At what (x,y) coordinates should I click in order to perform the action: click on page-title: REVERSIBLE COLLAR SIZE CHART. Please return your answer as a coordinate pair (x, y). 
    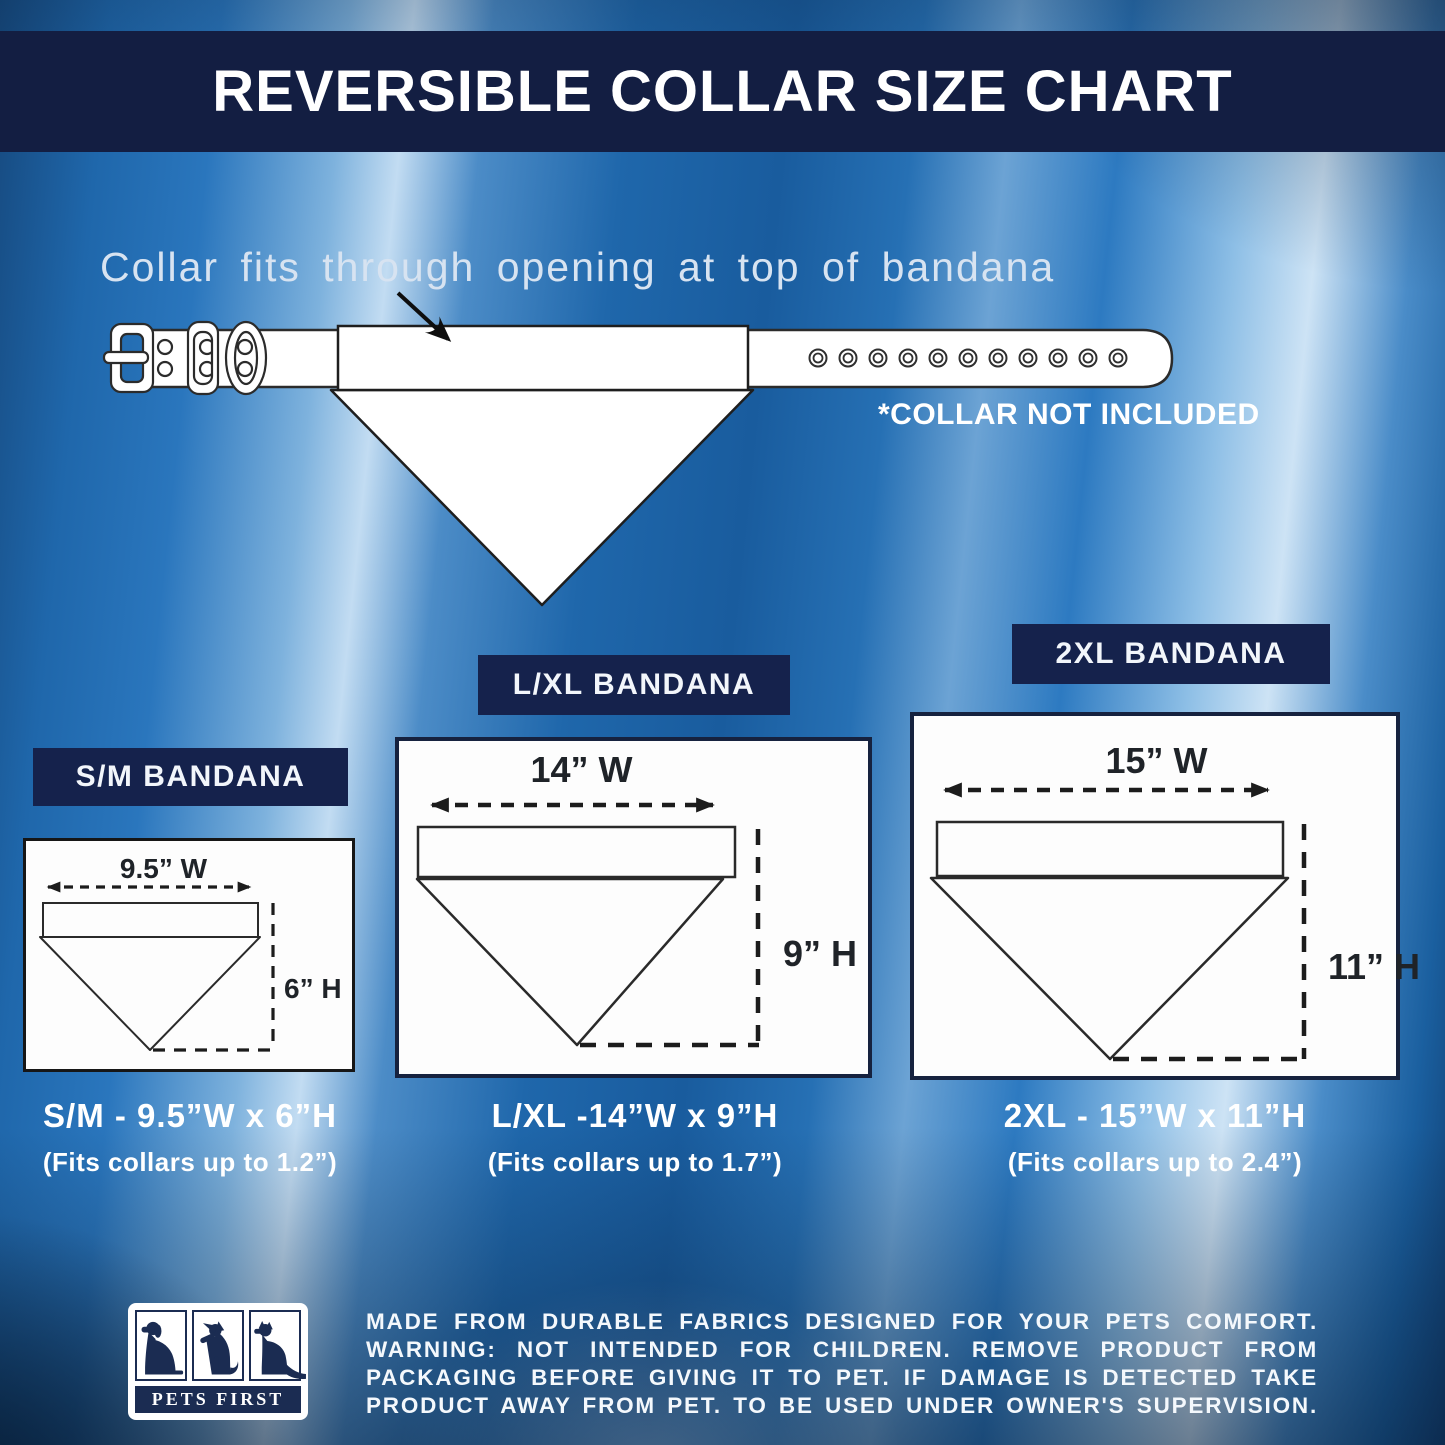
    Looking at the image, I should click on (722, 91).